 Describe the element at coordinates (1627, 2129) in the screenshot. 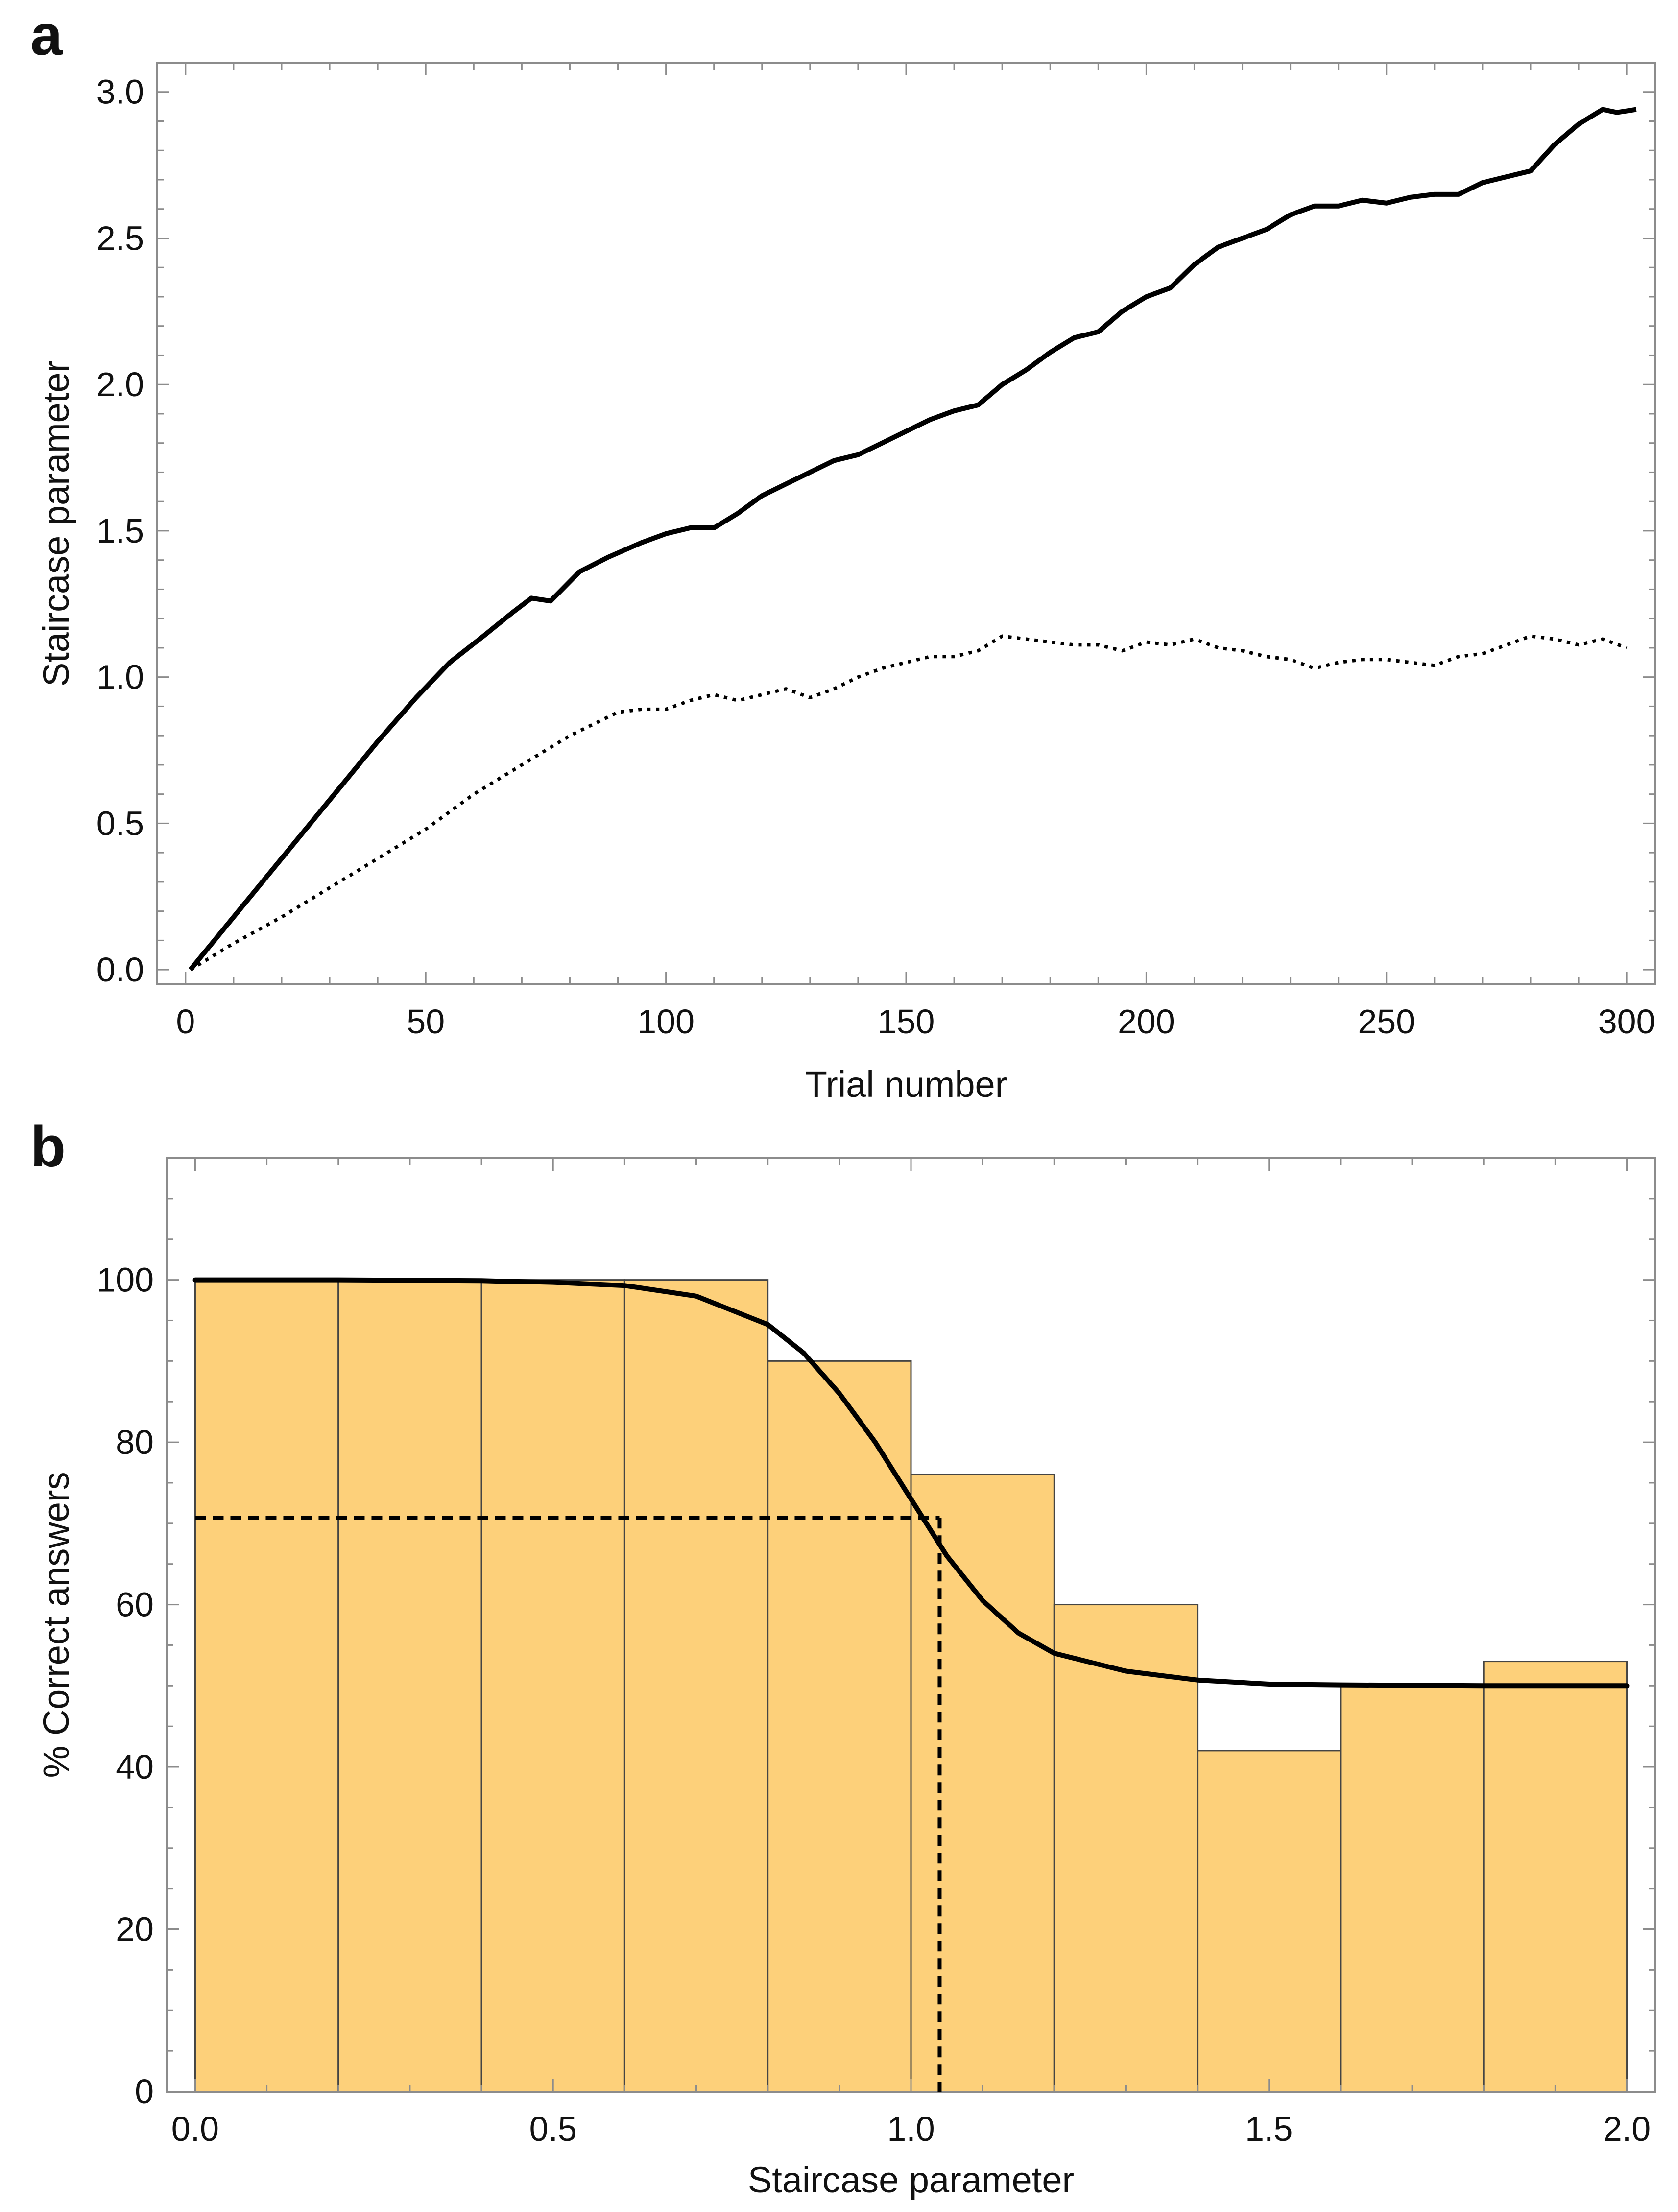

I see `x-tick-label: 2.0` at that location.